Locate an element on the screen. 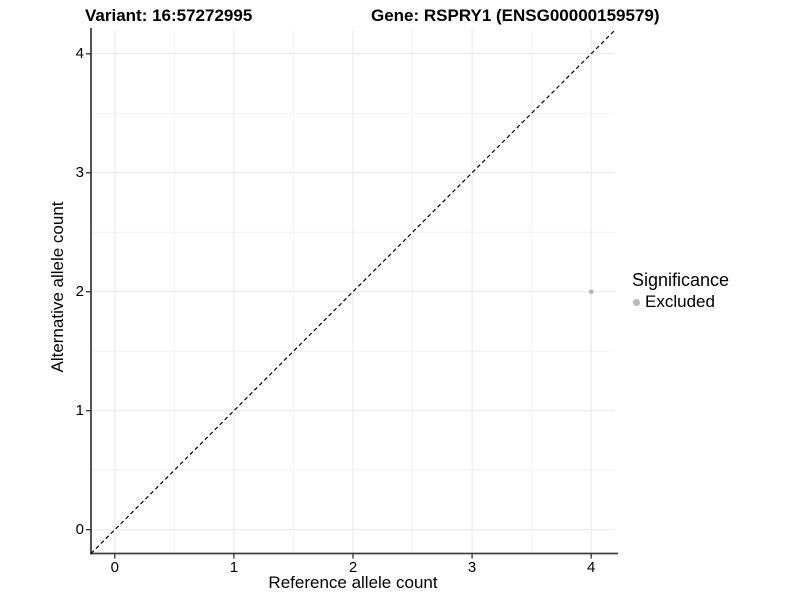 The image size is (800, 600). legend-item-excluded: Excluded is located at coordinates (681, 302).